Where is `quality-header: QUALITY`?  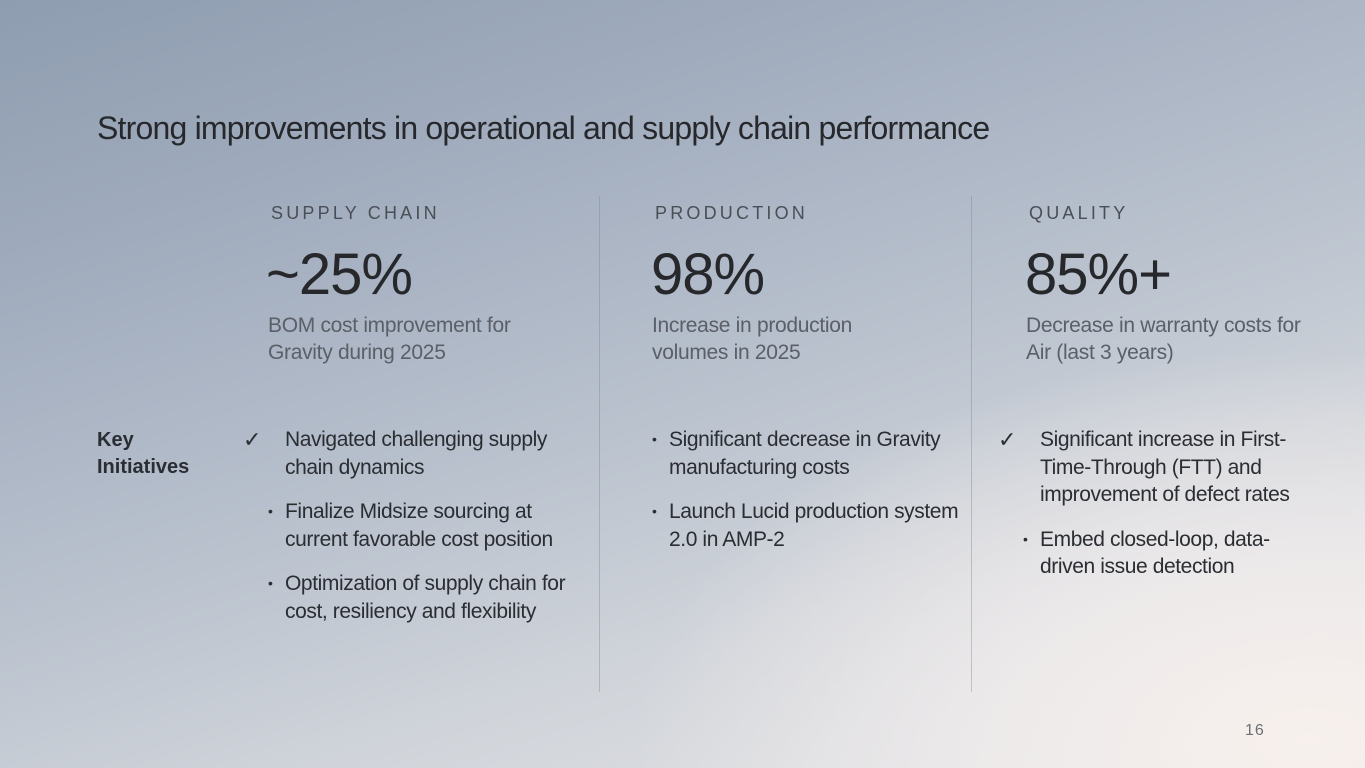
quality-header: QUALITY is located at coordinates (1079, 213).